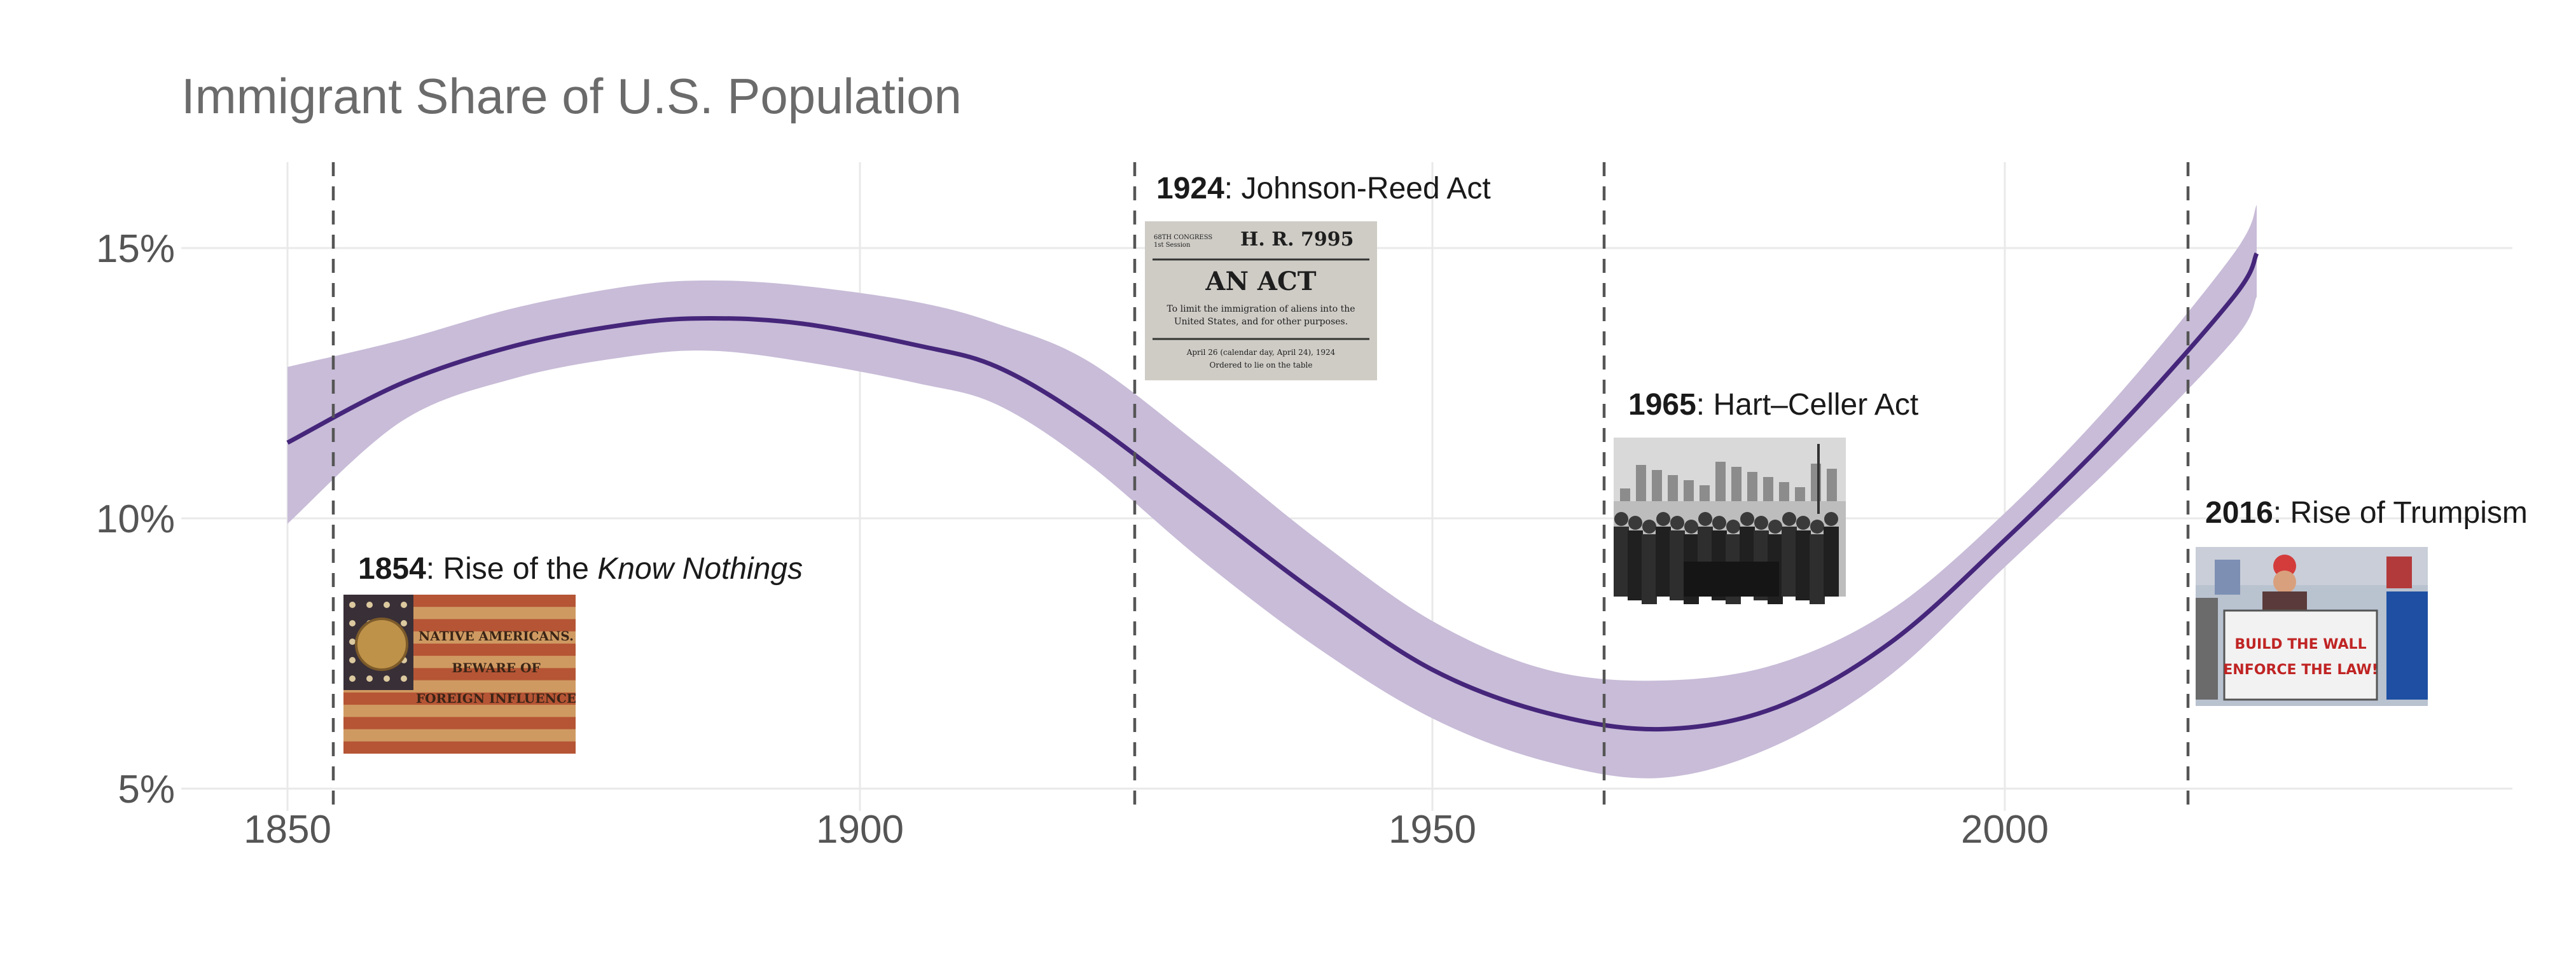  Describe the element at coordinates (1183, 237) in the screenshot. I see `svg-text: 68TH CONGRESS` at that location.